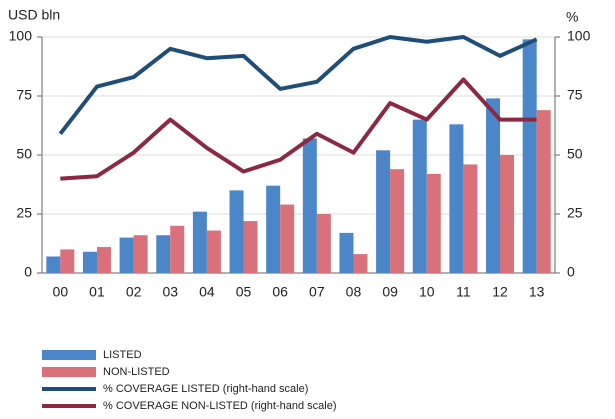  I want to click on x-tick-label: 05, so click(244, 292).